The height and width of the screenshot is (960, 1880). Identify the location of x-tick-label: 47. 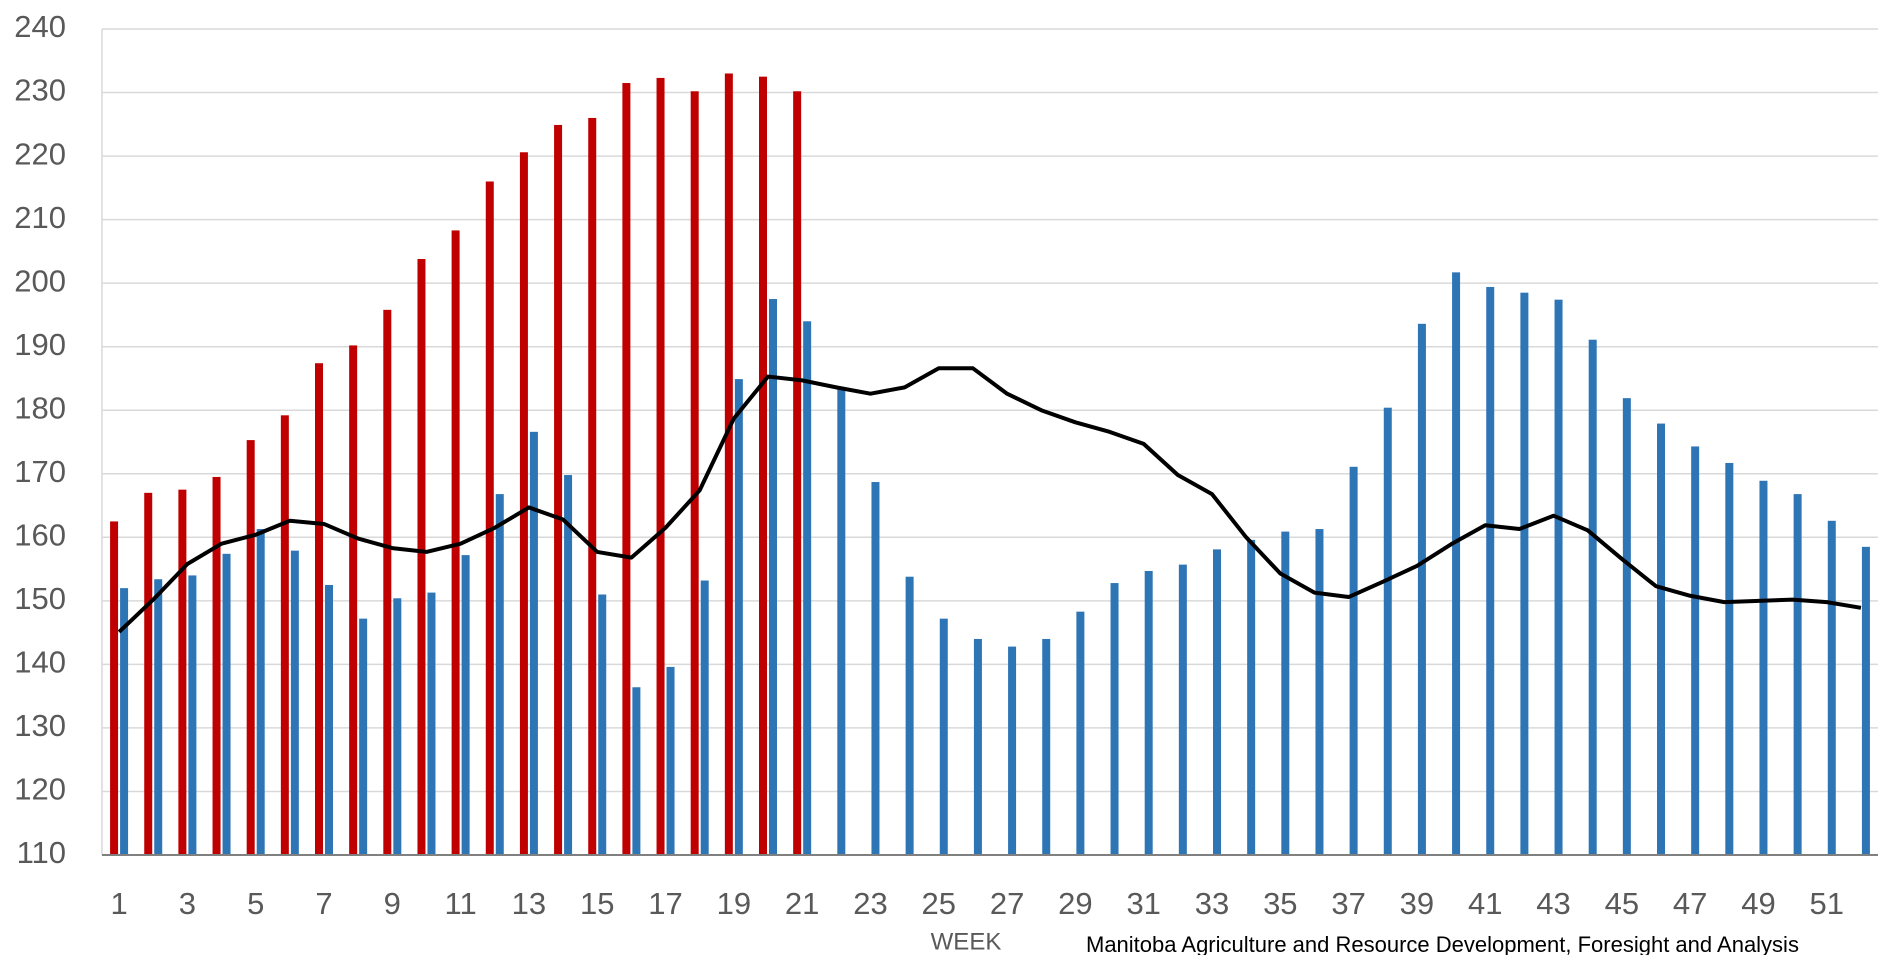
(1690, 903).